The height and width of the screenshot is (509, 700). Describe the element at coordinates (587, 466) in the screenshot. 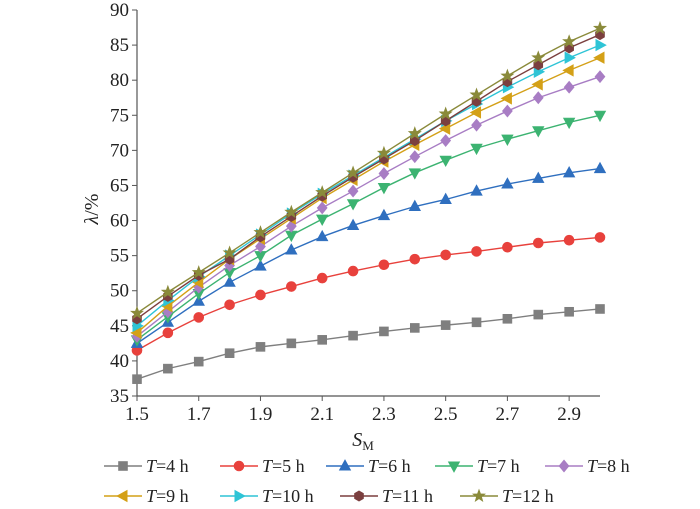

I see `legend-item: T=8 h` at that location.